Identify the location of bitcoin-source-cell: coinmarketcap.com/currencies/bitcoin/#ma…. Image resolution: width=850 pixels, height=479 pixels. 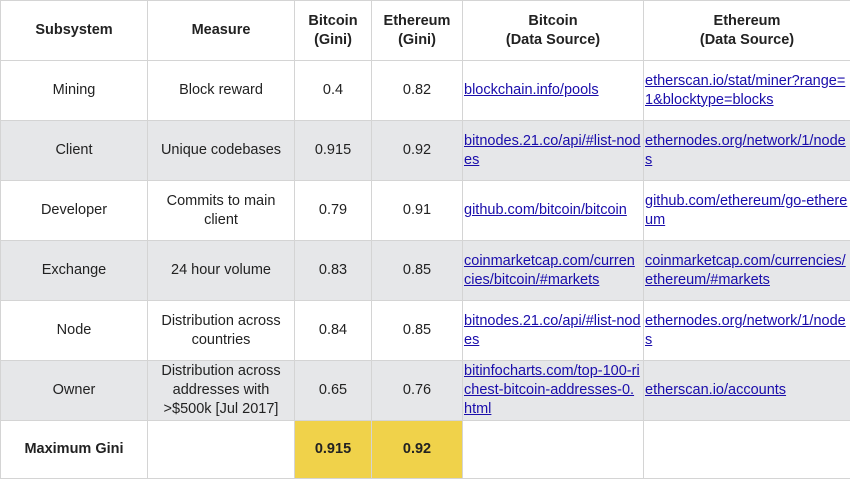
(553, 271).